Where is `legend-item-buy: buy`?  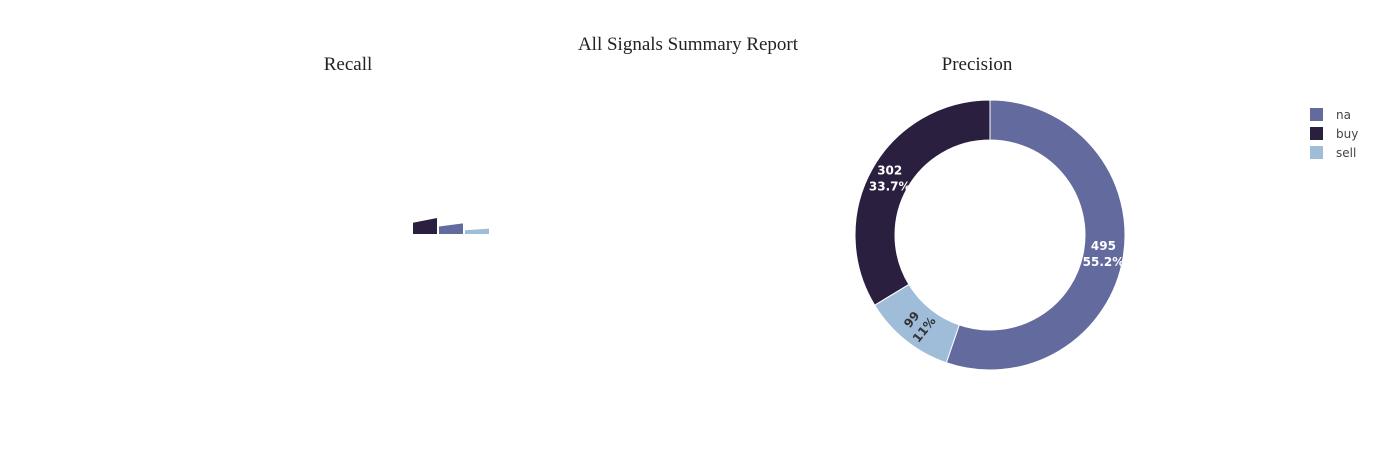
legend-item-buy: buy is located at coordinates (1334, 134).